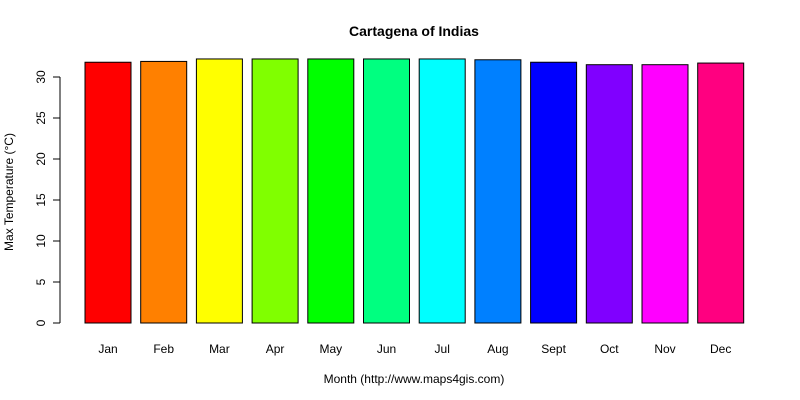 This screenshot has height=400, width=800. What do you see at coordinates (386, 349) in the screenshot?
I see `x-tick-label: Jun` at bounding box center [386, 349].